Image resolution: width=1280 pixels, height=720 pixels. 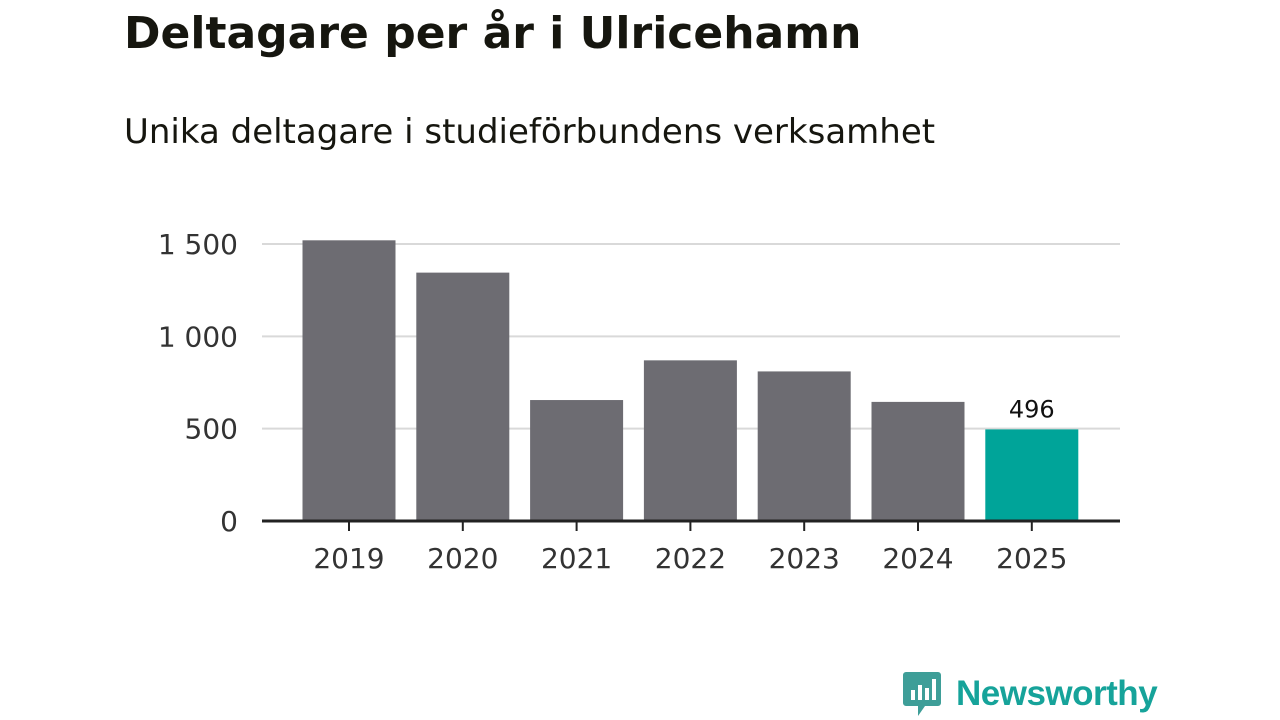 What do you see at coordinates (462, 558) in the screenshot?
I see `x-tick-label: 2020` at bounding box center [462, 558].